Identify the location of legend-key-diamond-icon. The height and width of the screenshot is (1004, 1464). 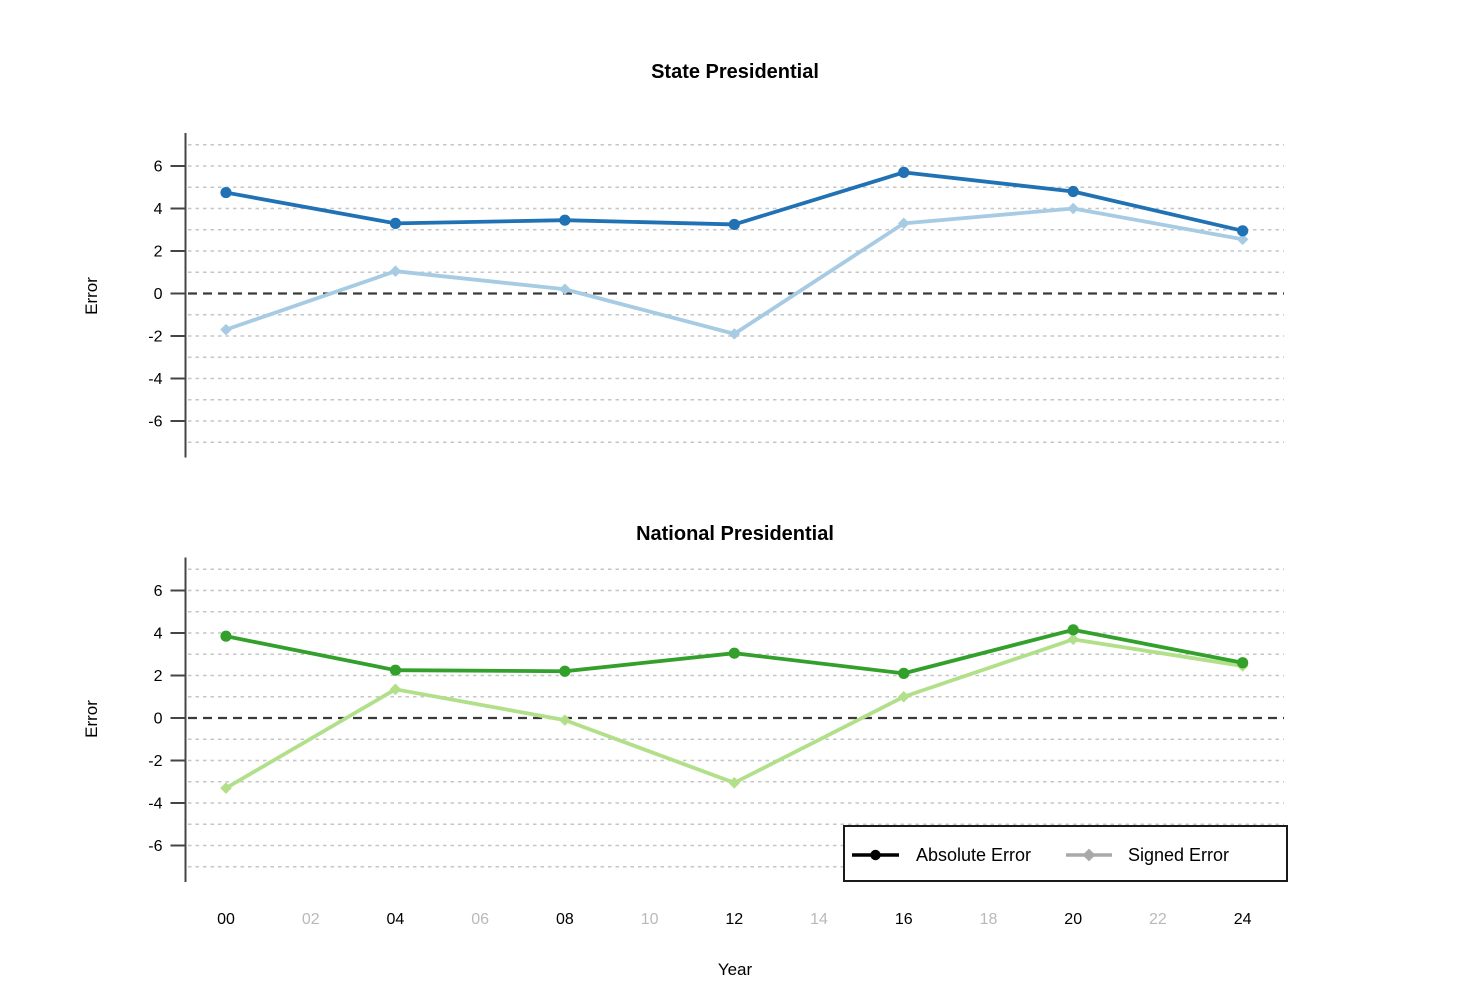
(1089, 855).